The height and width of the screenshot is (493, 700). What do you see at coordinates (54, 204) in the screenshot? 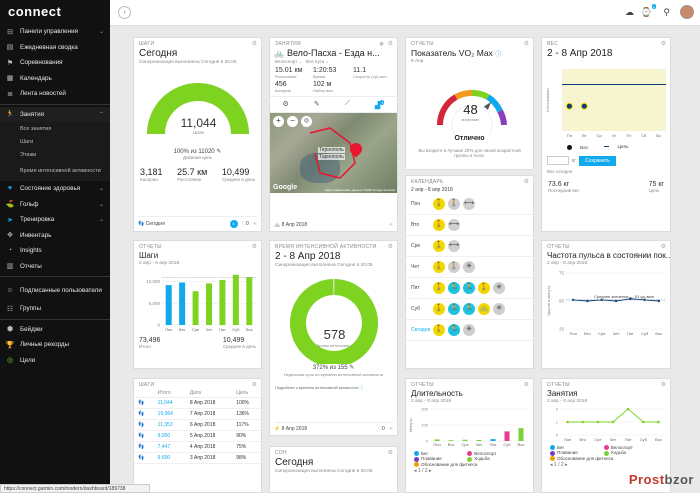
I see `sidebar-item-golf: ⛳ Гольф ⌄` at bounding box center [54, 204].